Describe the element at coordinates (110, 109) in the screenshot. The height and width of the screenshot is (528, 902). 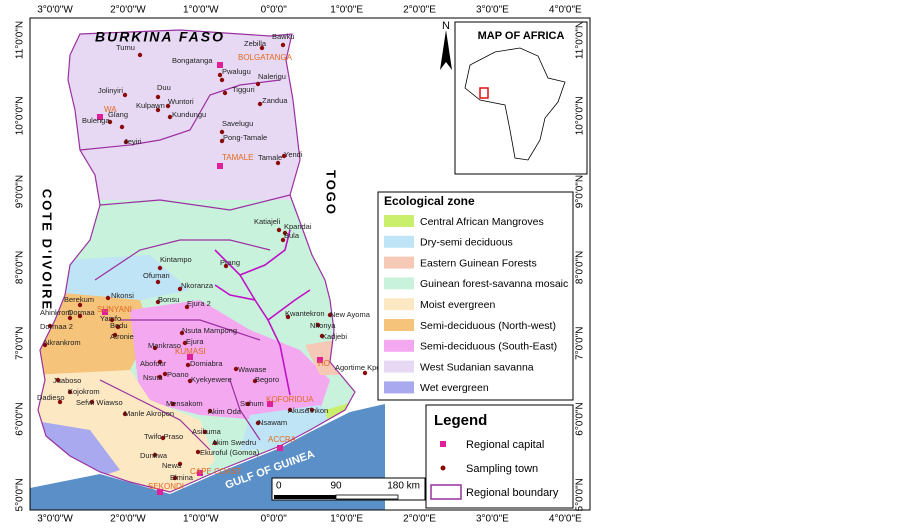
I see `capital-label: WA` at that location.